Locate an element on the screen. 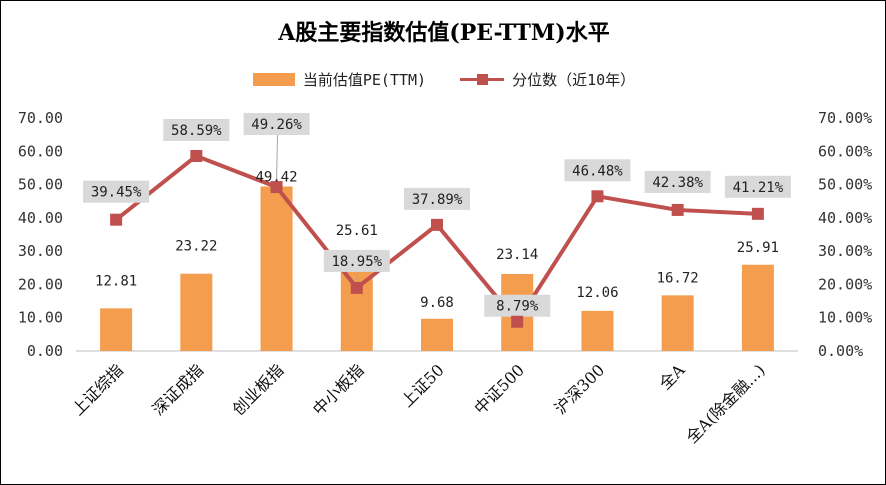  bar-data-label: 12.06 is located at coordinates (597, 293).